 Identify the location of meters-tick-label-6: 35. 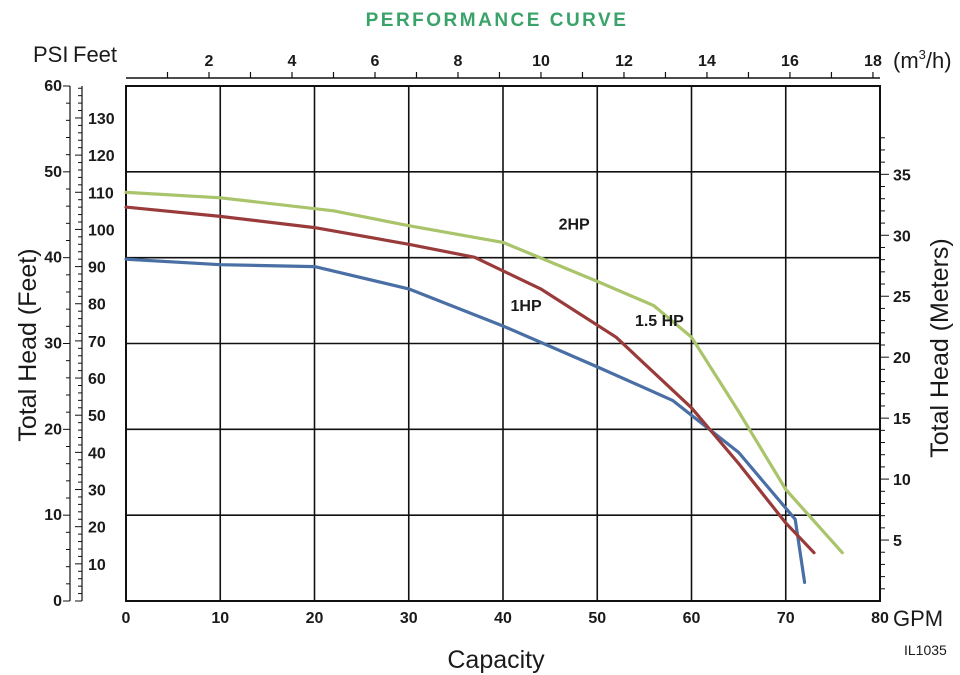
(902, 175).